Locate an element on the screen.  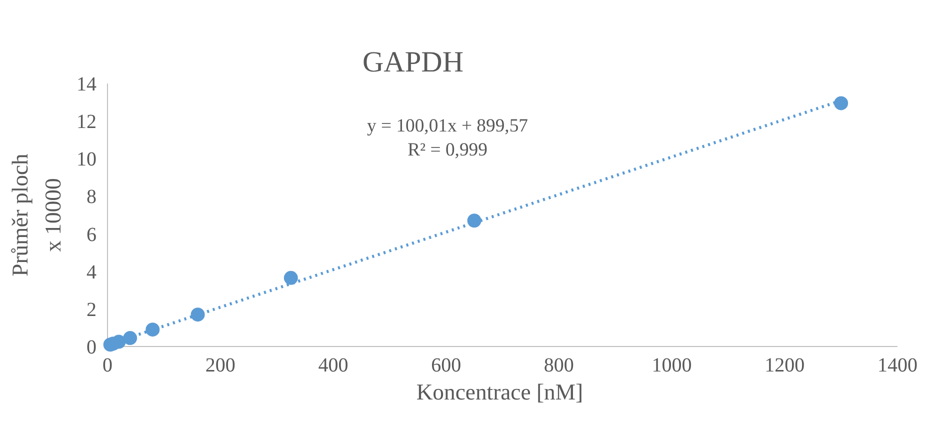
y-tick-label: 4 is located at coordinates (91, 272).